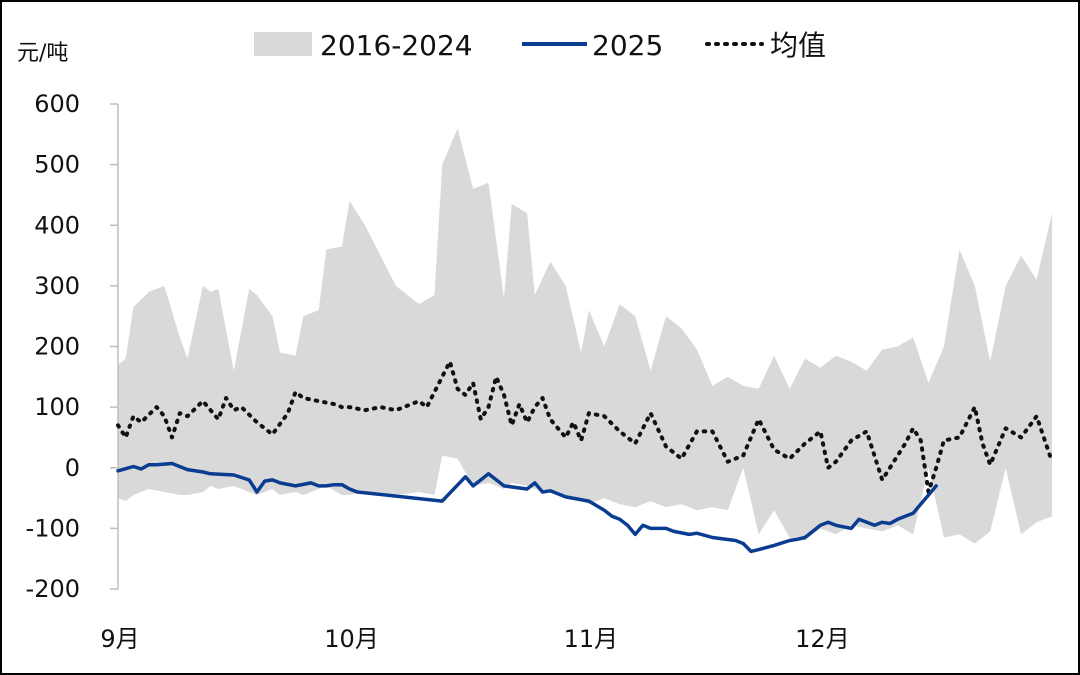  Describe the element at coordinates (72, 468) in the screenshot. I see `y-tick-label: 0` at that location.